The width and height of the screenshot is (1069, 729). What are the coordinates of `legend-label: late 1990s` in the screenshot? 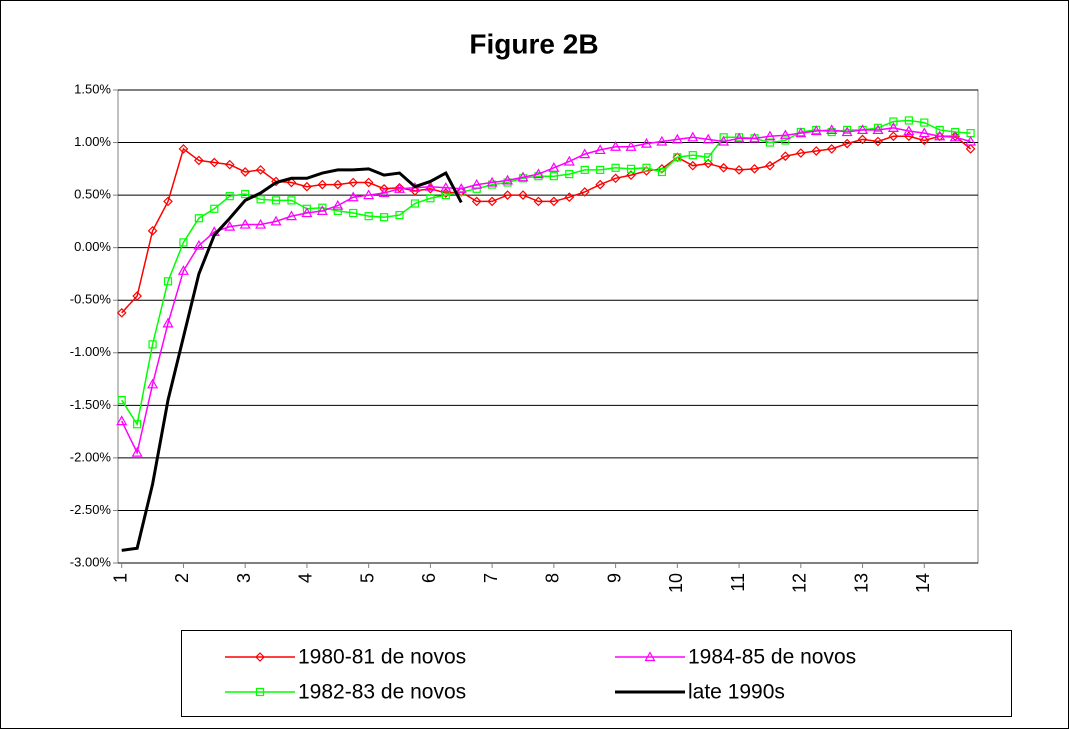 It's located at (736, 692).